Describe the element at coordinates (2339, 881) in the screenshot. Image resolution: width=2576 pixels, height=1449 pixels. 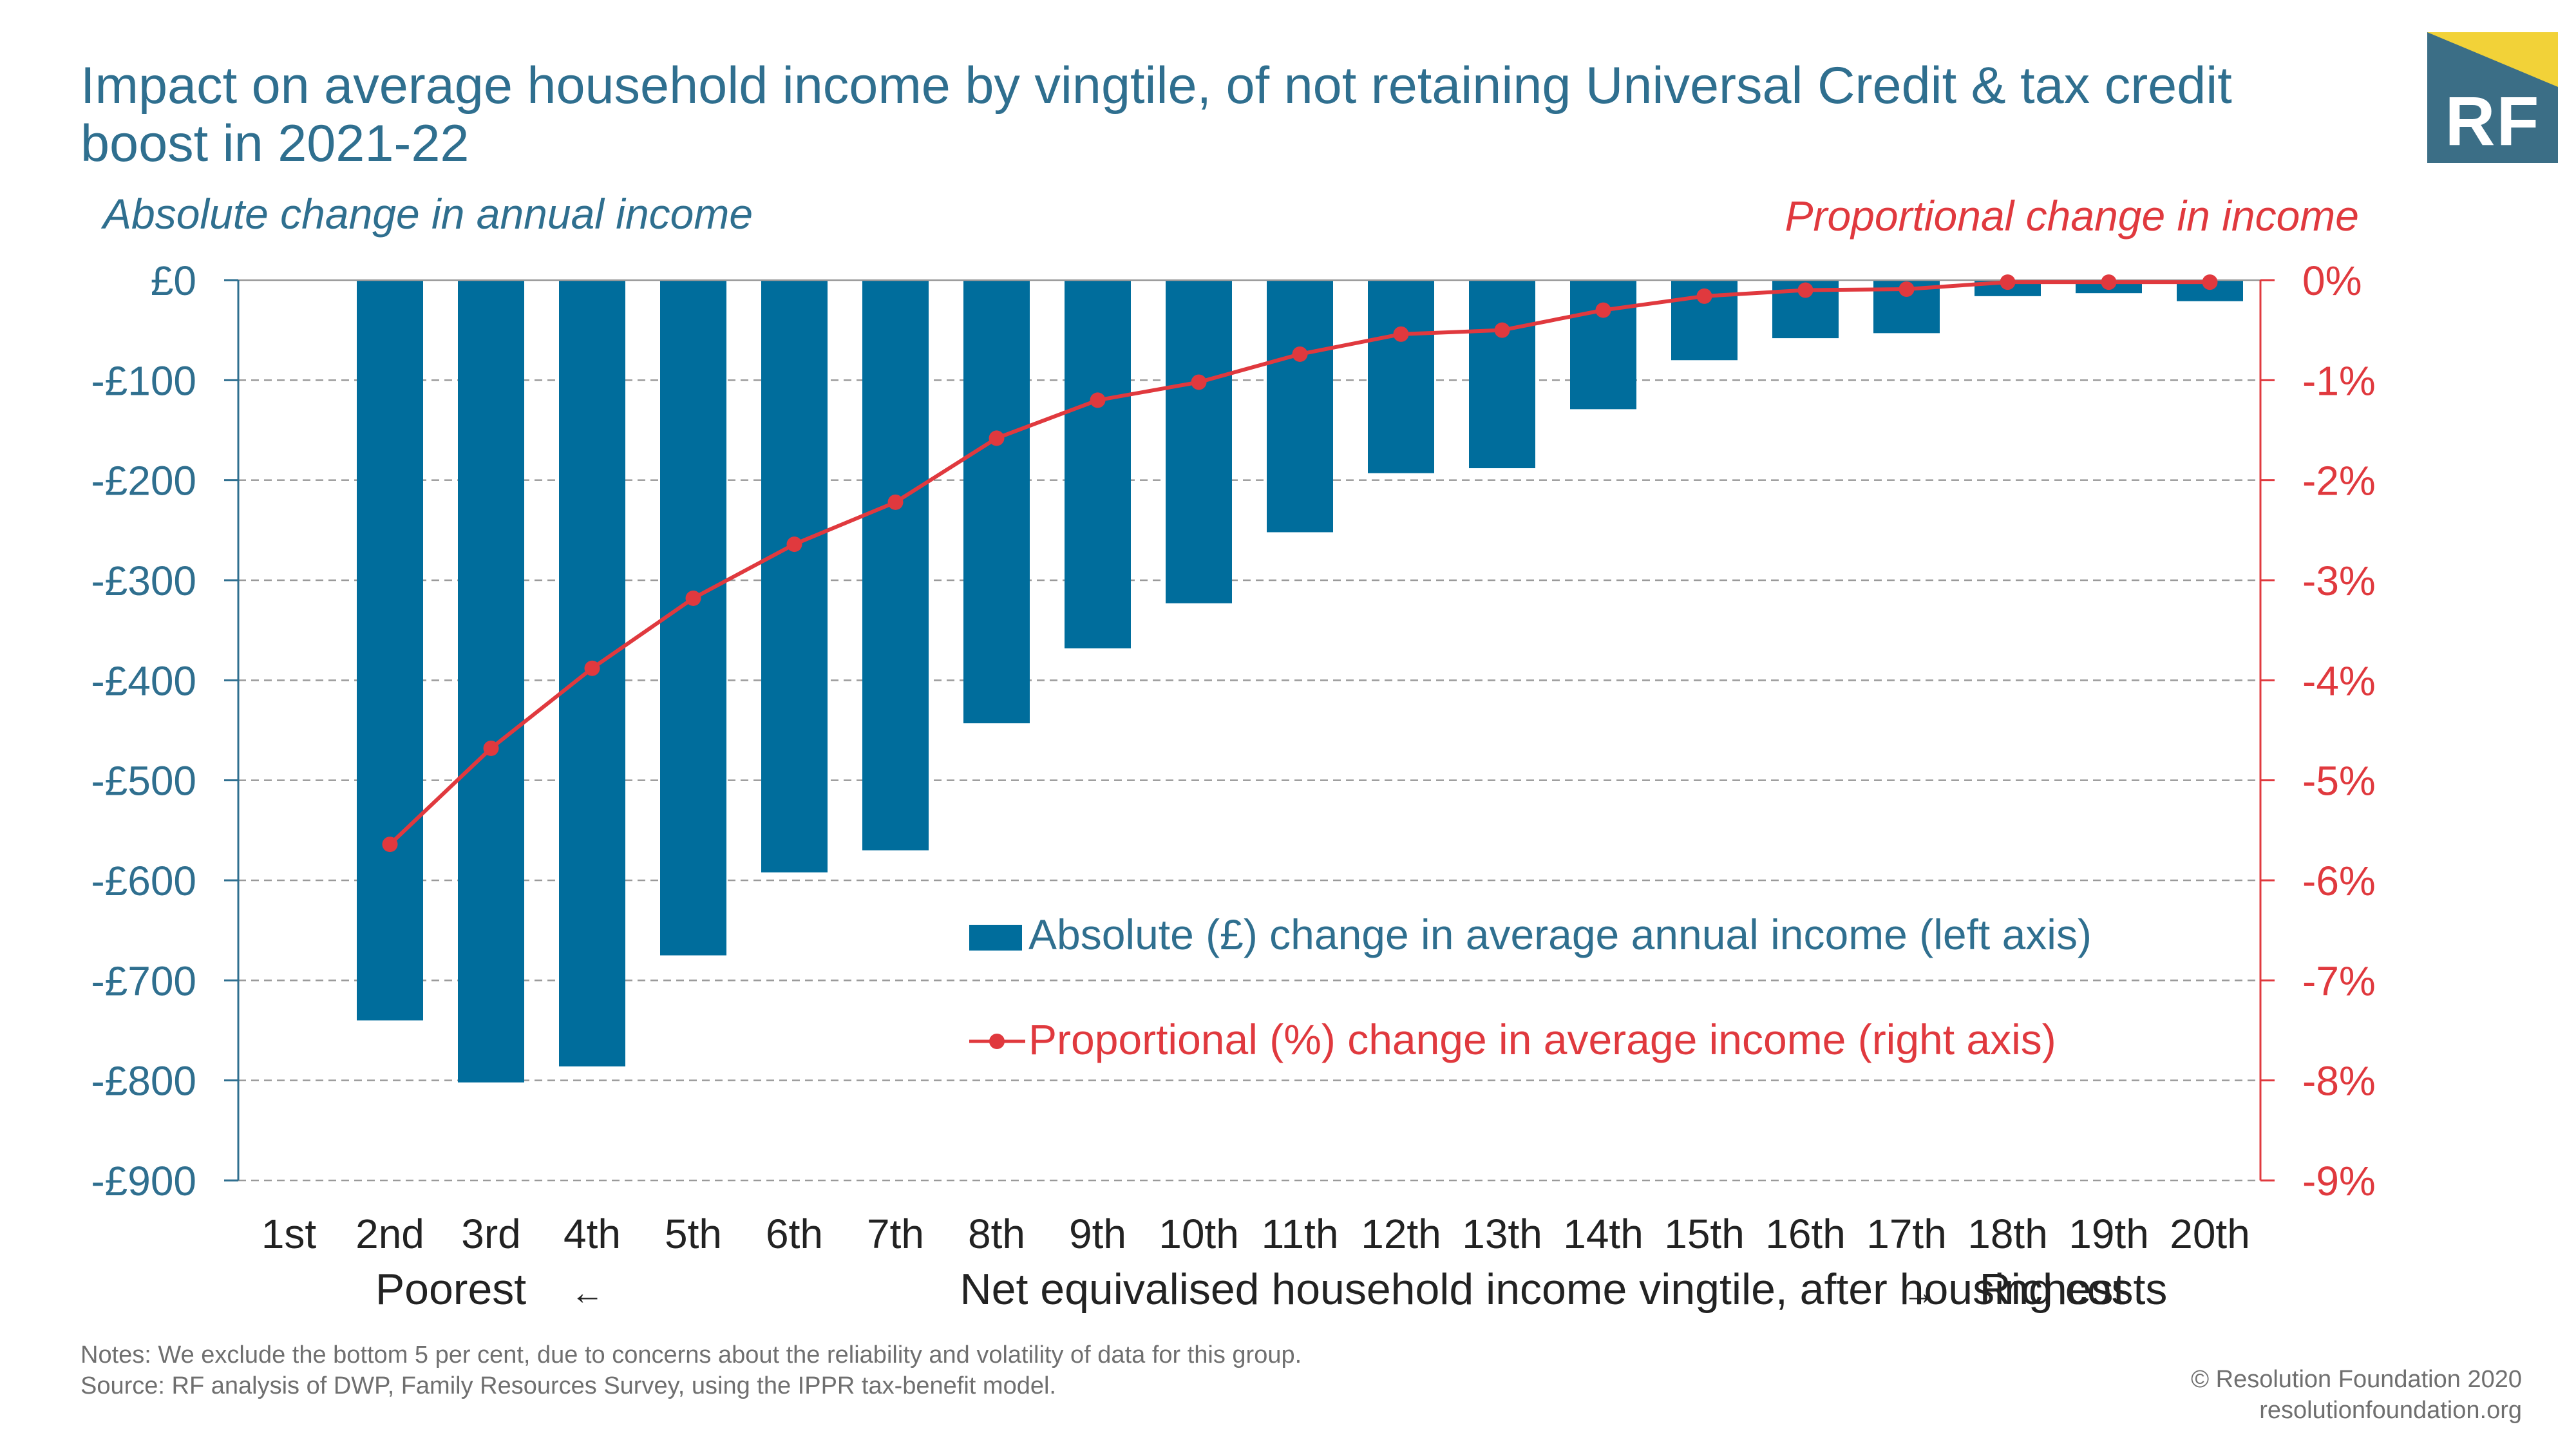
I see `right-tick-label: -6%` at that location.